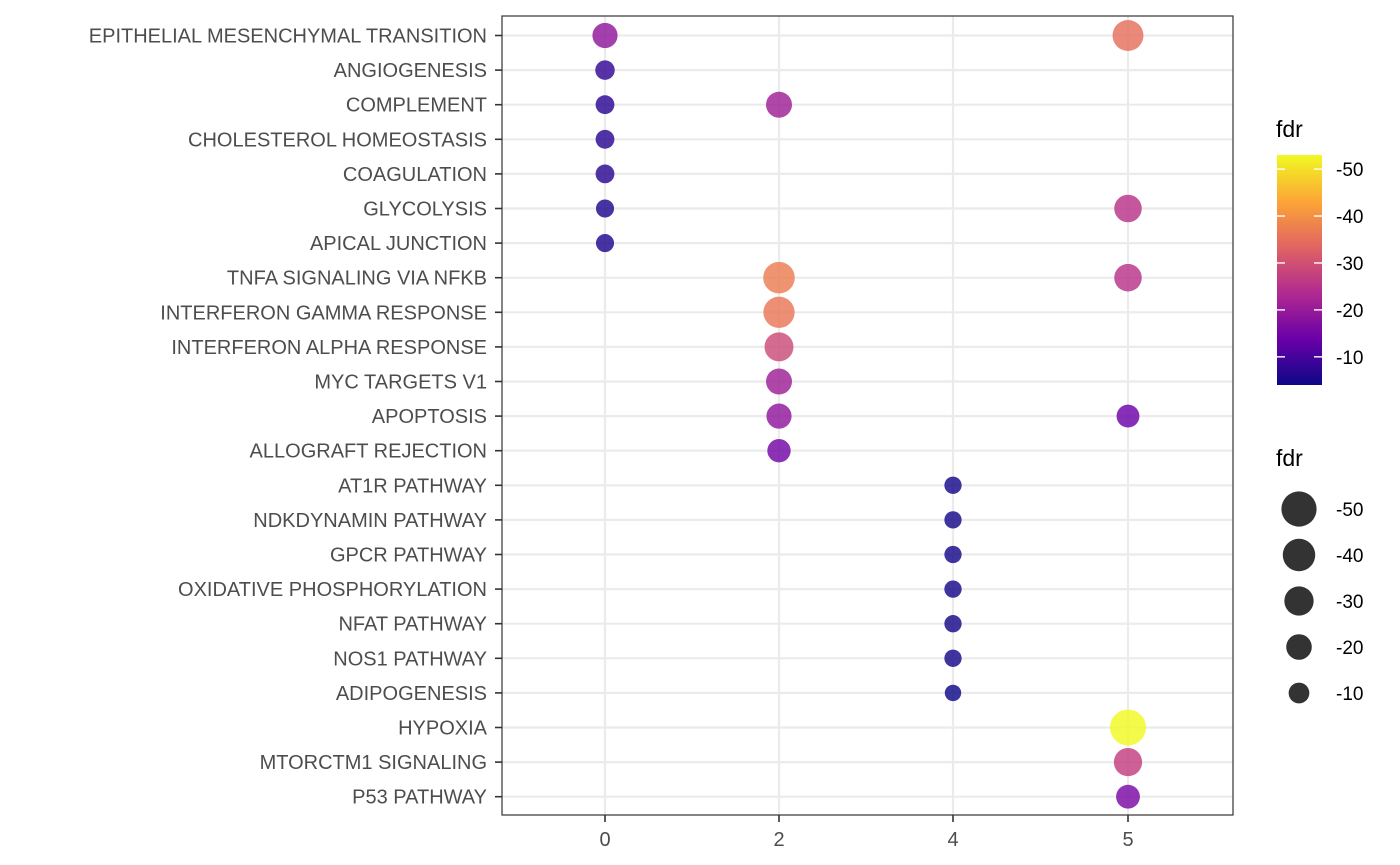  I want to click on y-label-interferon-gamma-response: INTERFERON GAMMA RESPONSE, so click(323, 313).